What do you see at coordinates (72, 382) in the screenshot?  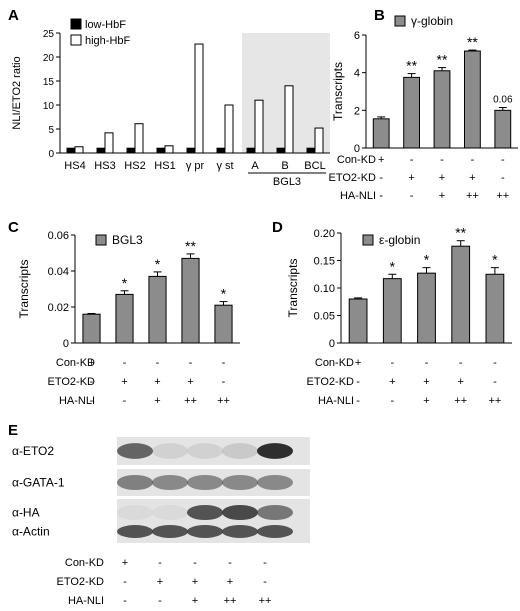 I see `condition-label: ETO2-KD` at bounding box center [72, 382].